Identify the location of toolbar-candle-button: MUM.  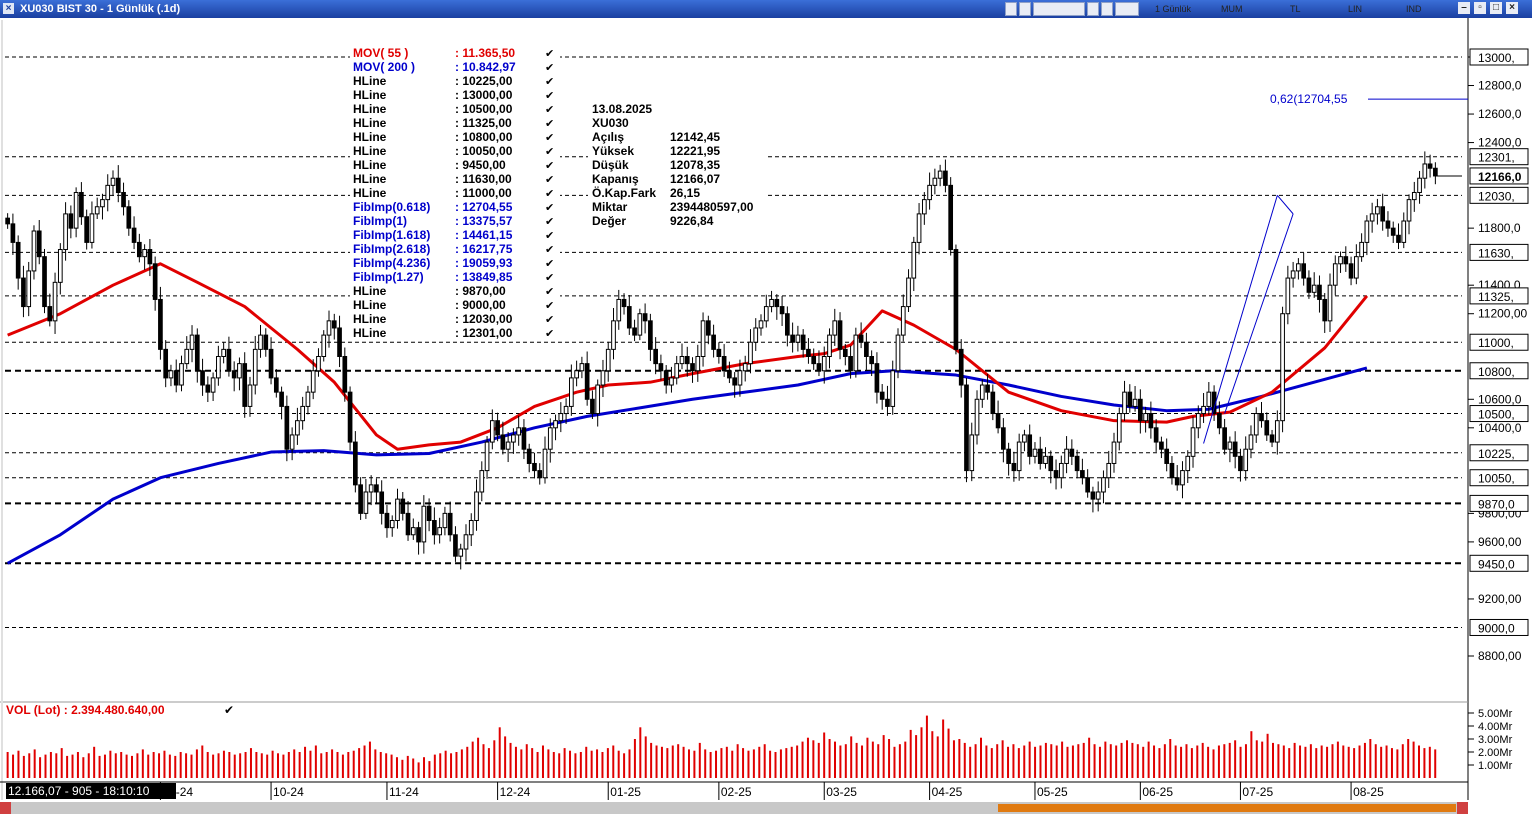
(1232, 9).